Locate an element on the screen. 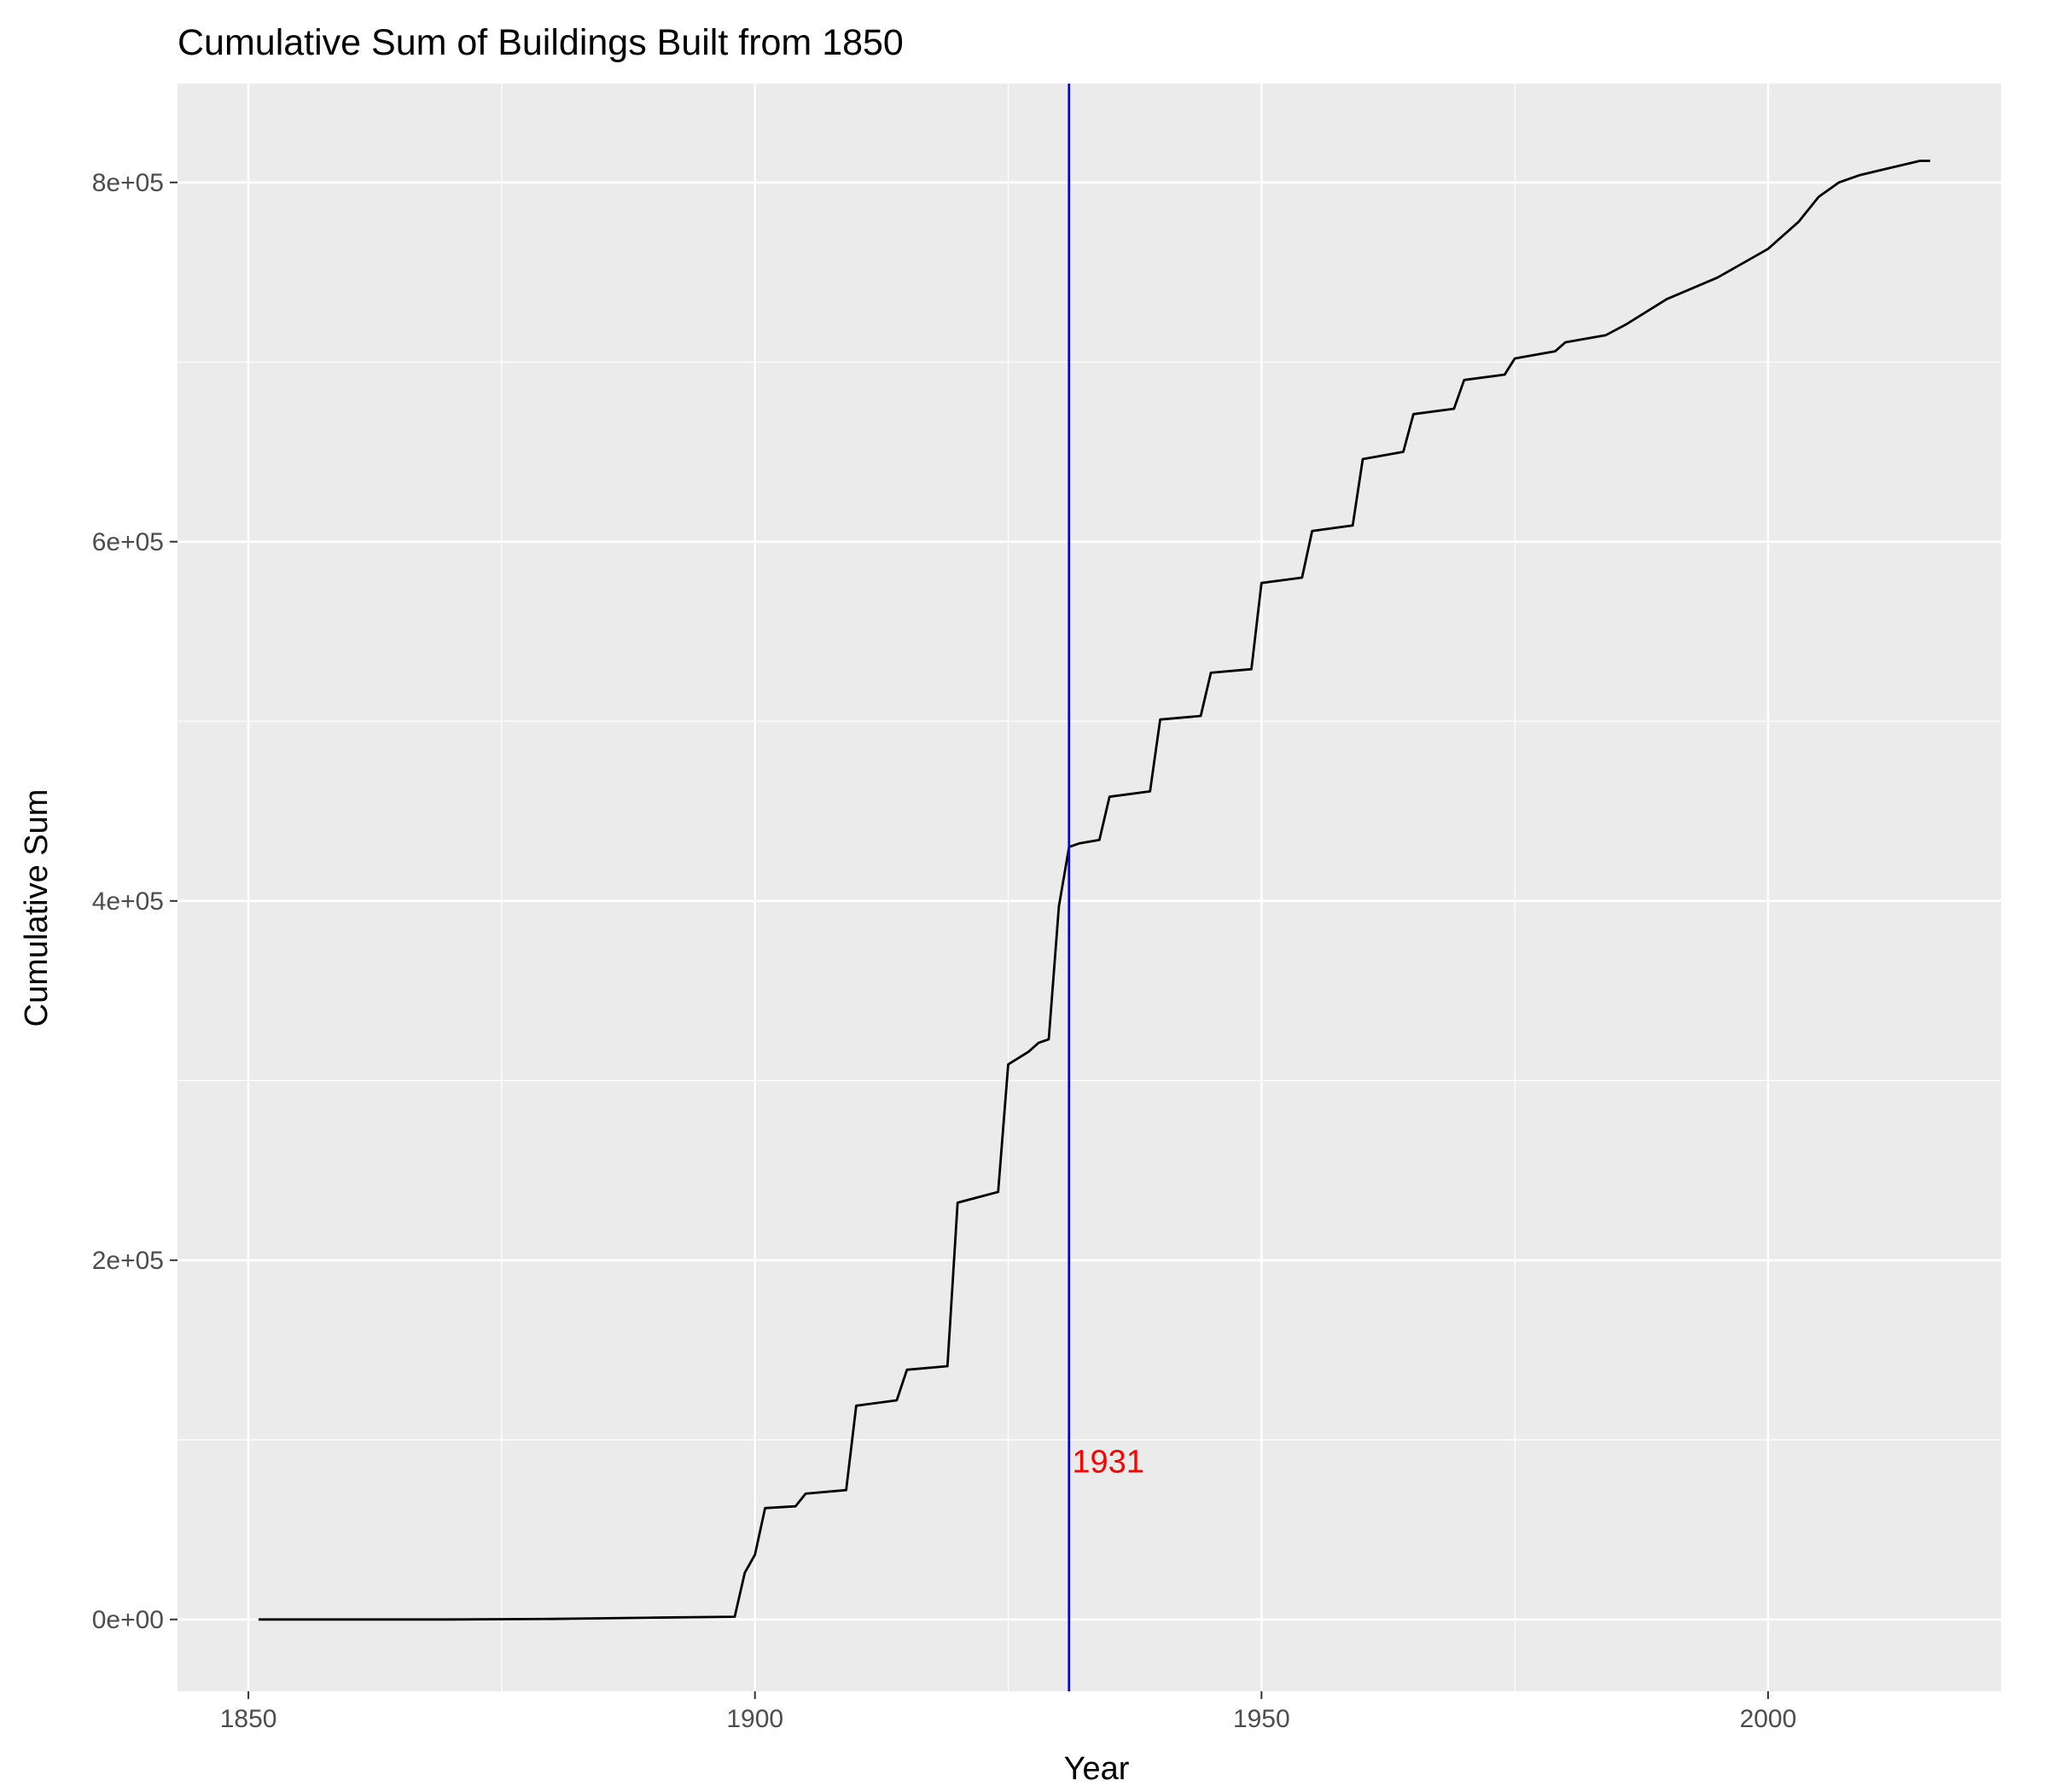 This screenshot has width=2048, height=1792. y-tick-label: 6e+05 is located at coordinates (128, 542).